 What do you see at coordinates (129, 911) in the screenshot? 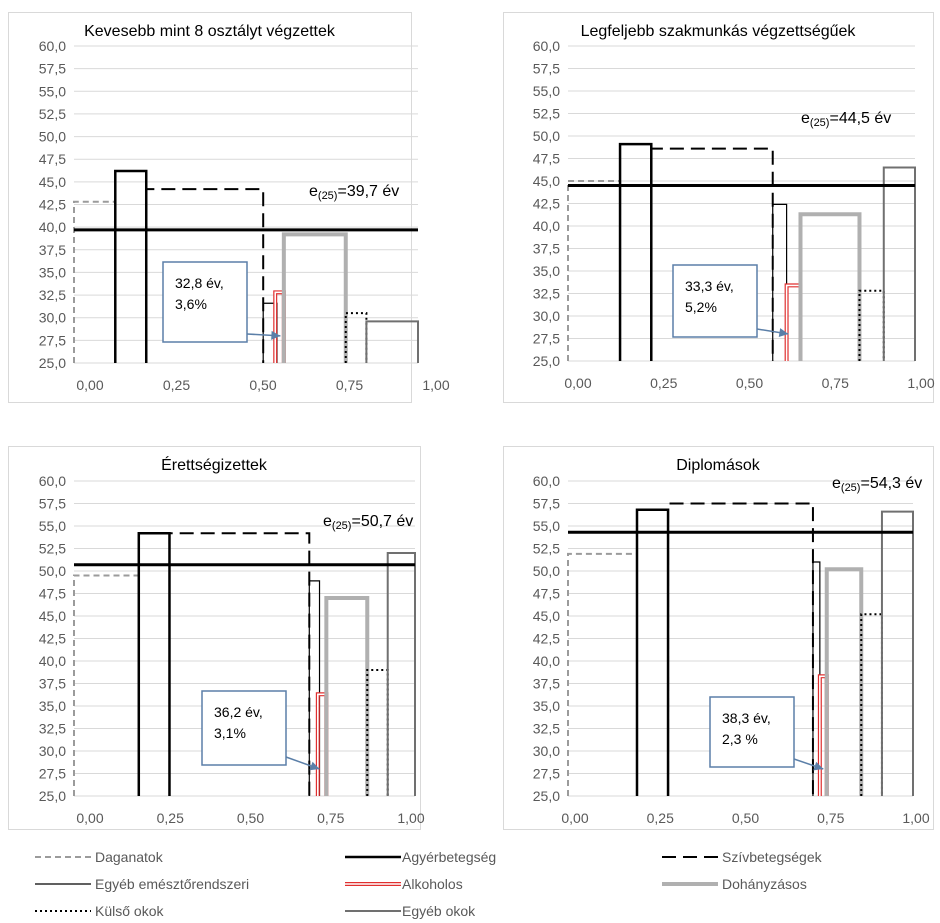
I see `legend-label: Külső okok` at bounding box center [129, 911].